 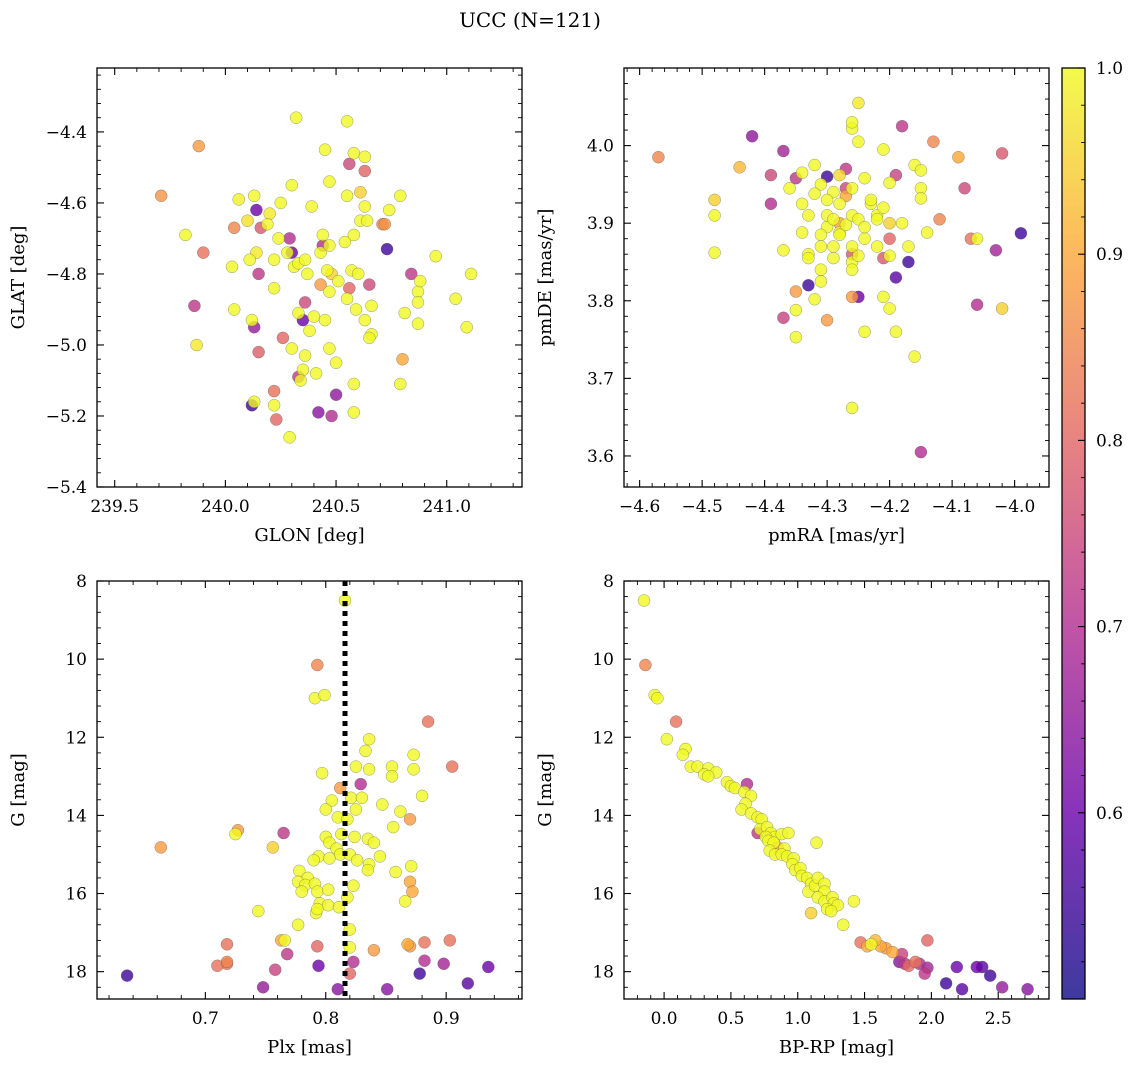 What do you see at coordinates (66, 346) in the screenshot?
I see `y-tick-label: −5.0` at bounding box center [66, 346].